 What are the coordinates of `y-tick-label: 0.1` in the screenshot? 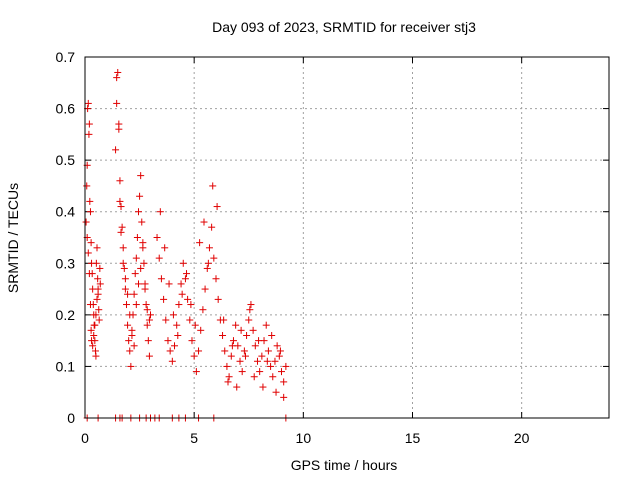 It's located at (66, 366).